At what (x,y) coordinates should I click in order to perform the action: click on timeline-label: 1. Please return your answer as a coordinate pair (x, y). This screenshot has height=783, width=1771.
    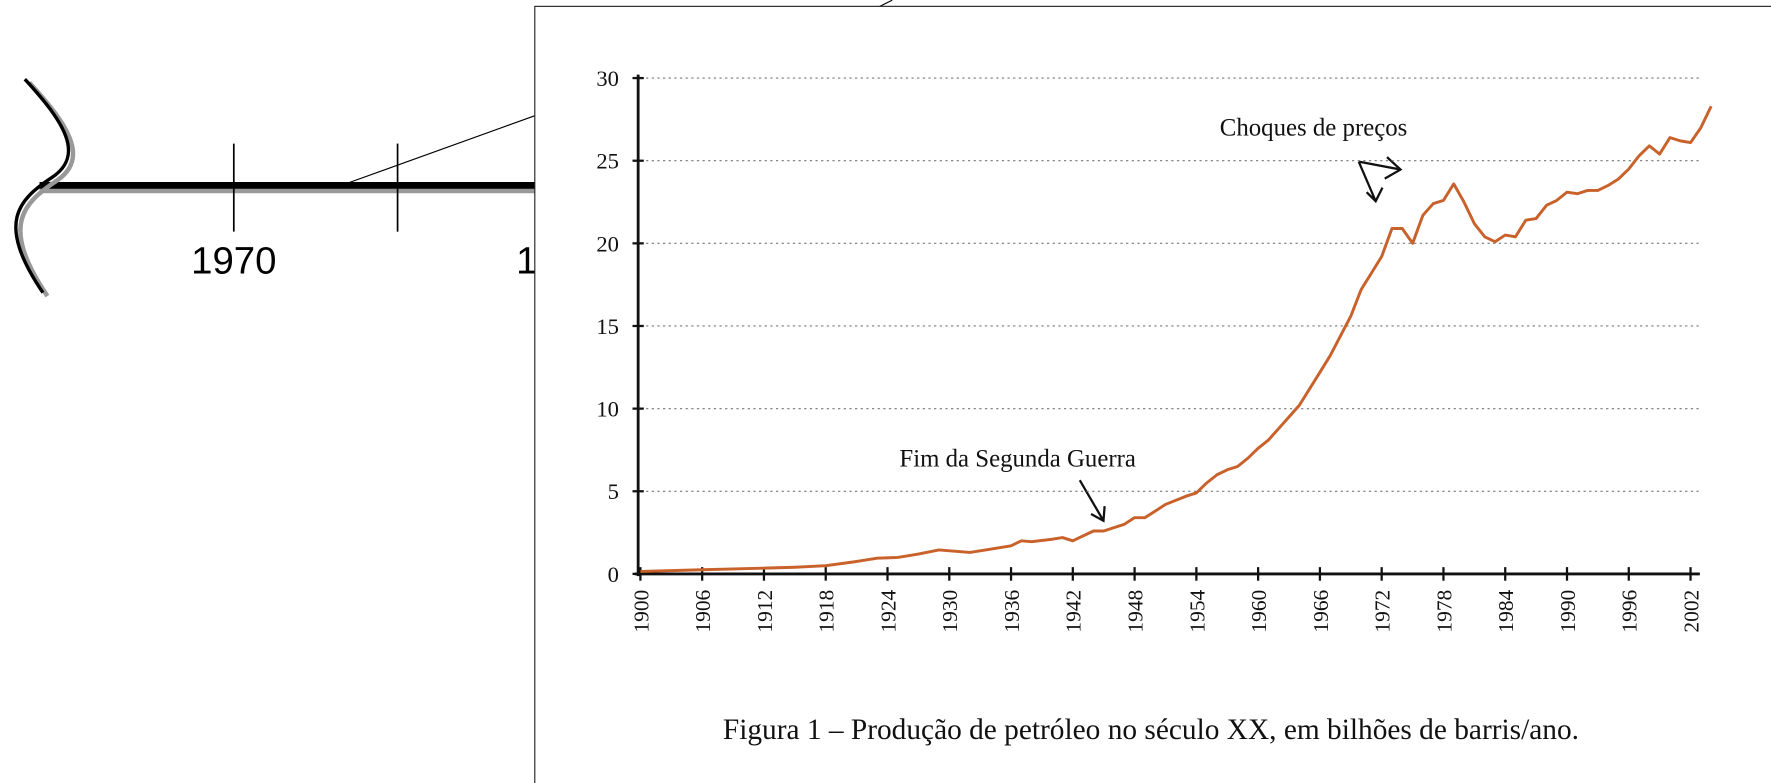
    Looking at the image, I should click on (526, 260).